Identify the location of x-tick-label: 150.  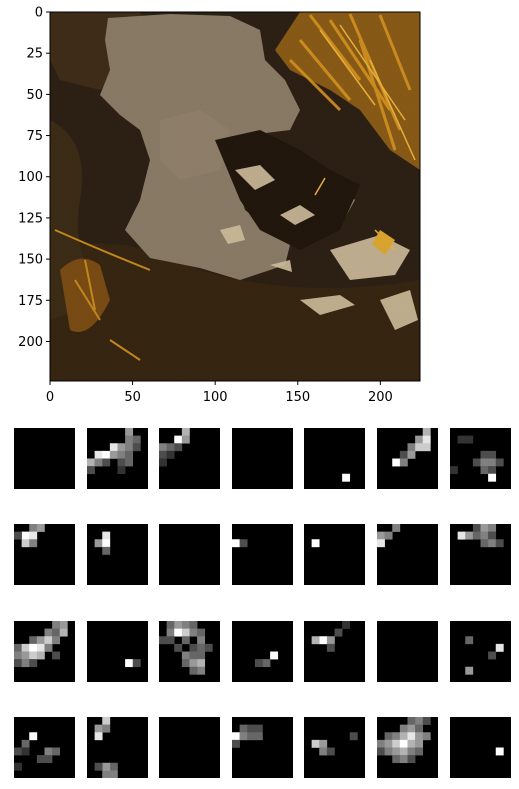
(297, 397).